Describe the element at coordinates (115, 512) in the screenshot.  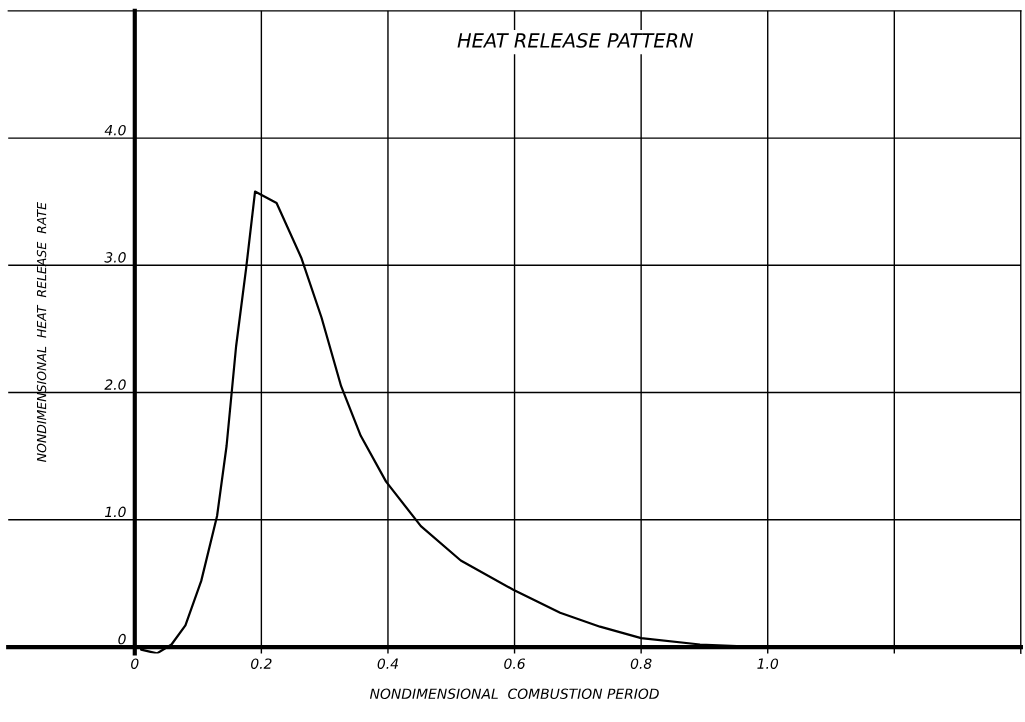
I see `y-tick-label: 1.0` at that location.